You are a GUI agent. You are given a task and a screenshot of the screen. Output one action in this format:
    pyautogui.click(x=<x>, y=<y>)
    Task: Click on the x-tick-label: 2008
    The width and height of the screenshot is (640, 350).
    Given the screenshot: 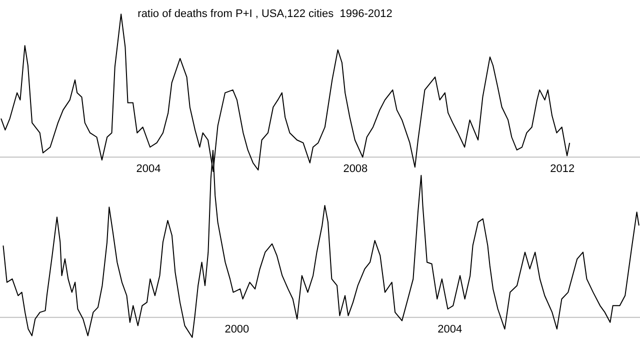 What is the action you would take?
    pyautogui.click(x=355, y=169)
    